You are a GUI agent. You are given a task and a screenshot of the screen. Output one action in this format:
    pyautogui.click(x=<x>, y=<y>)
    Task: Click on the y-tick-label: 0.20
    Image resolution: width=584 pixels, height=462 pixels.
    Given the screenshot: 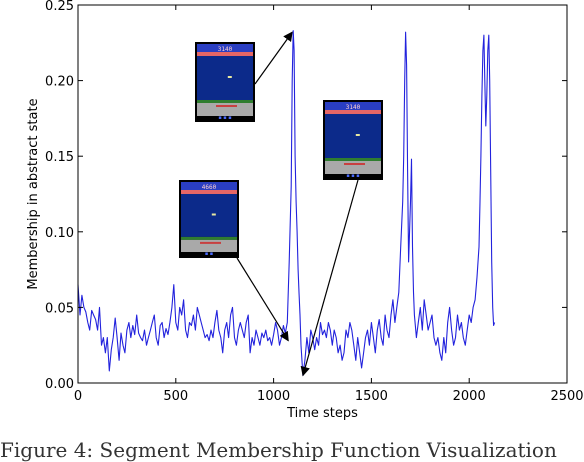 What is the action you would take?
    pyautogui.click(x=59, y=82)
    